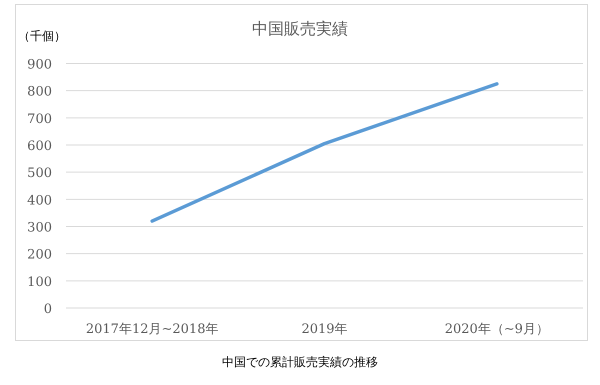 The image size is (600, 385). I want to click on y-tick-label: 400, so click(39, 200).